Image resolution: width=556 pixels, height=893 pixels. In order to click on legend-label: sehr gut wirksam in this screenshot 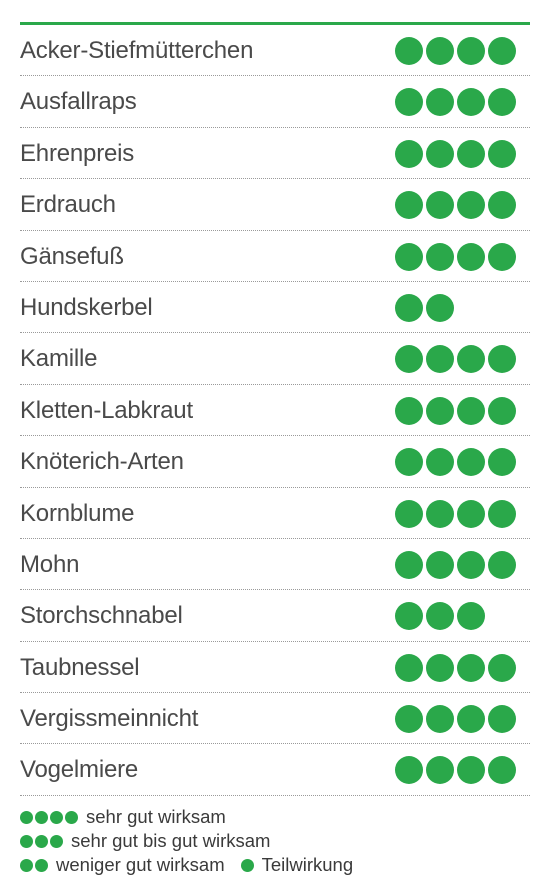, I will do `click(156, 816)`.